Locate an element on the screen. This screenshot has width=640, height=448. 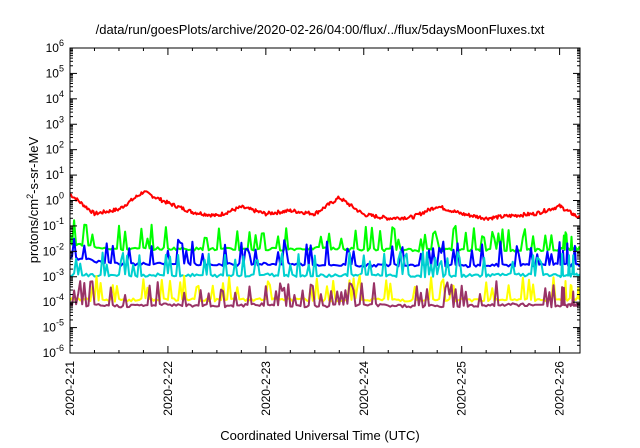
y-tick-exponent: 4 is located at coordinates (61, 94).